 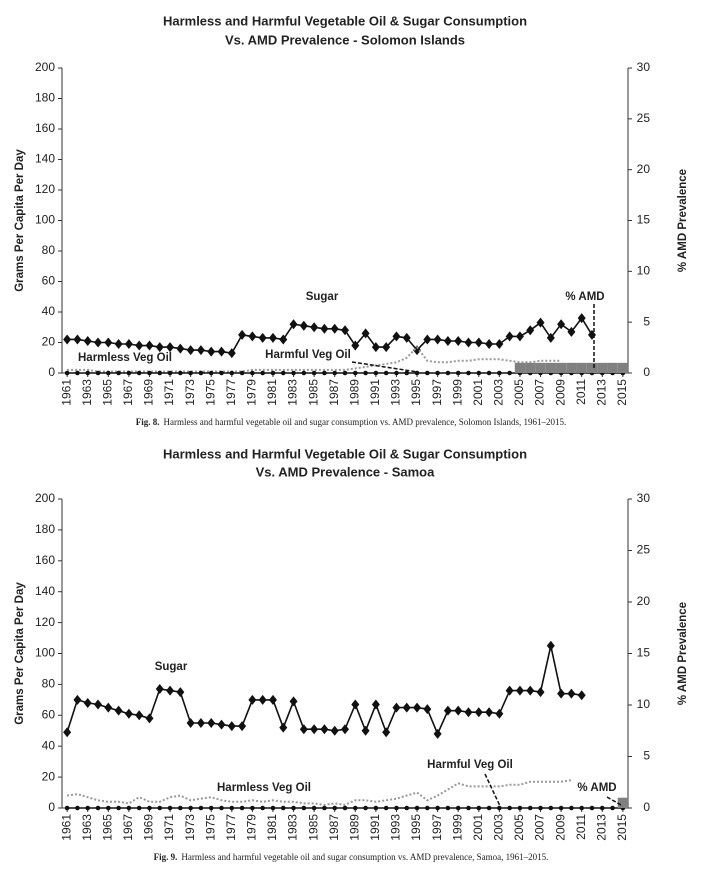 What do you see at coordinates (231, 827) in the screenshot?
I see `x-tick-label: 1977` at bounding box center [231, 827].